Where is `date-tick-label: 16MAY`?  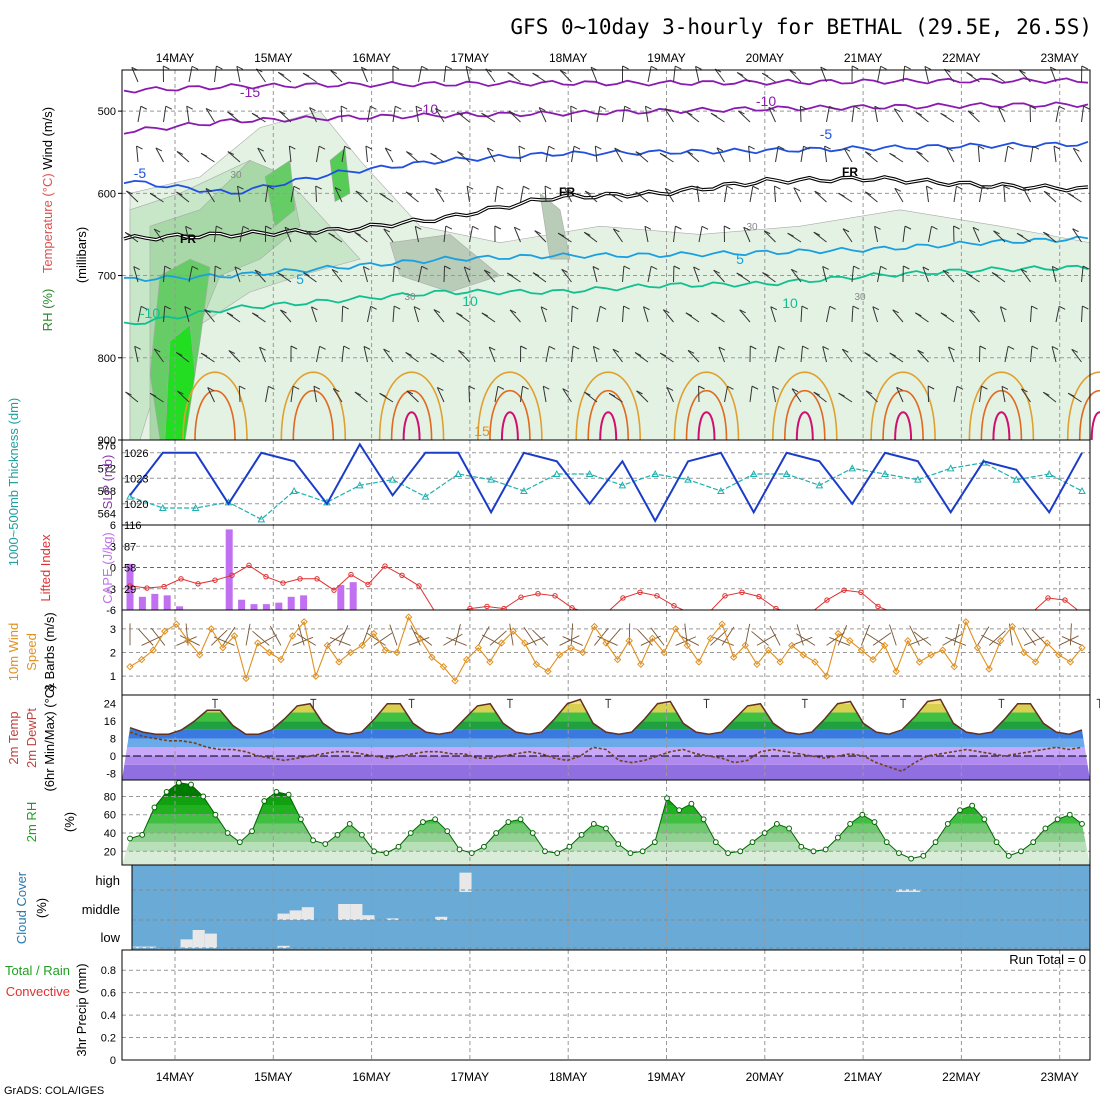 date-tick-label: 16MAY is located at coordinates (371, 58).